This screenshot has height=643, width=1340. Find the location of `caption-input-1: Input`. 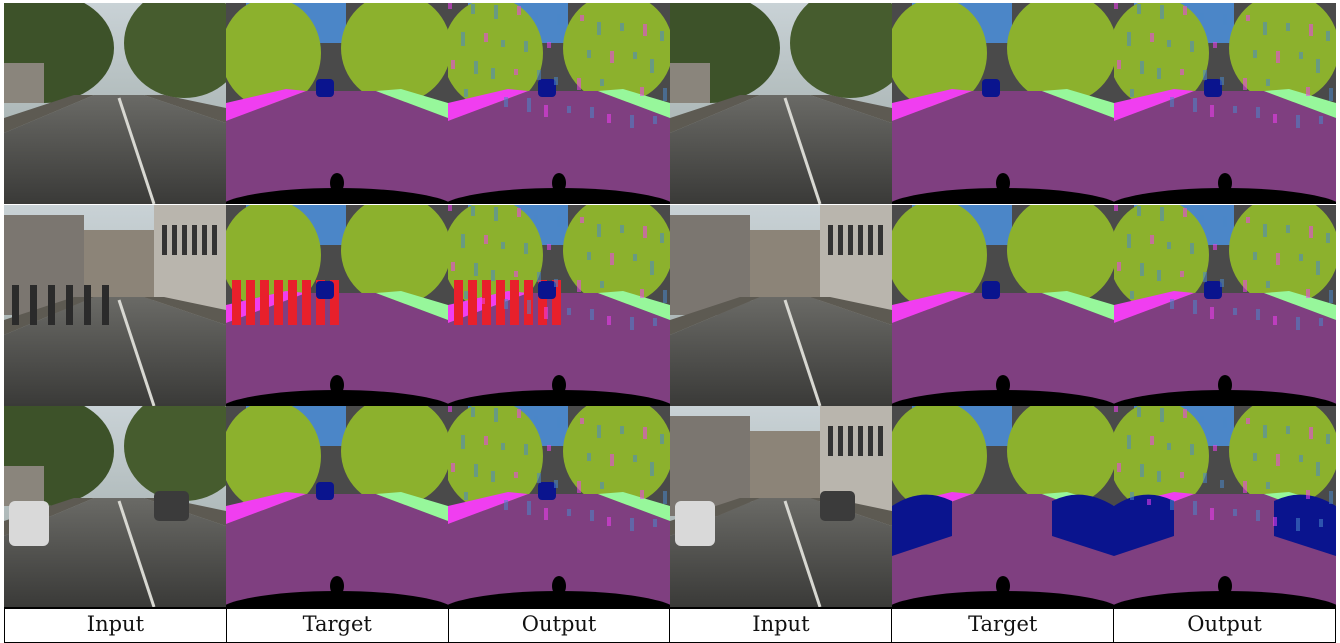

caption-input-1: Input is located at coordinates (115, 625).